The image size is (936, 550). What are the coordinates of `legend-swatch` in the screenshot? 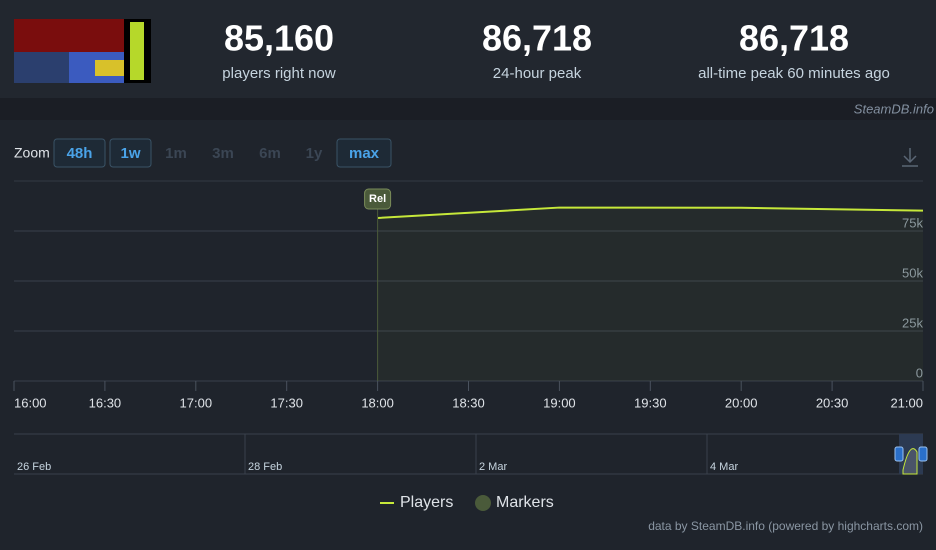 It's located at (483, 503).